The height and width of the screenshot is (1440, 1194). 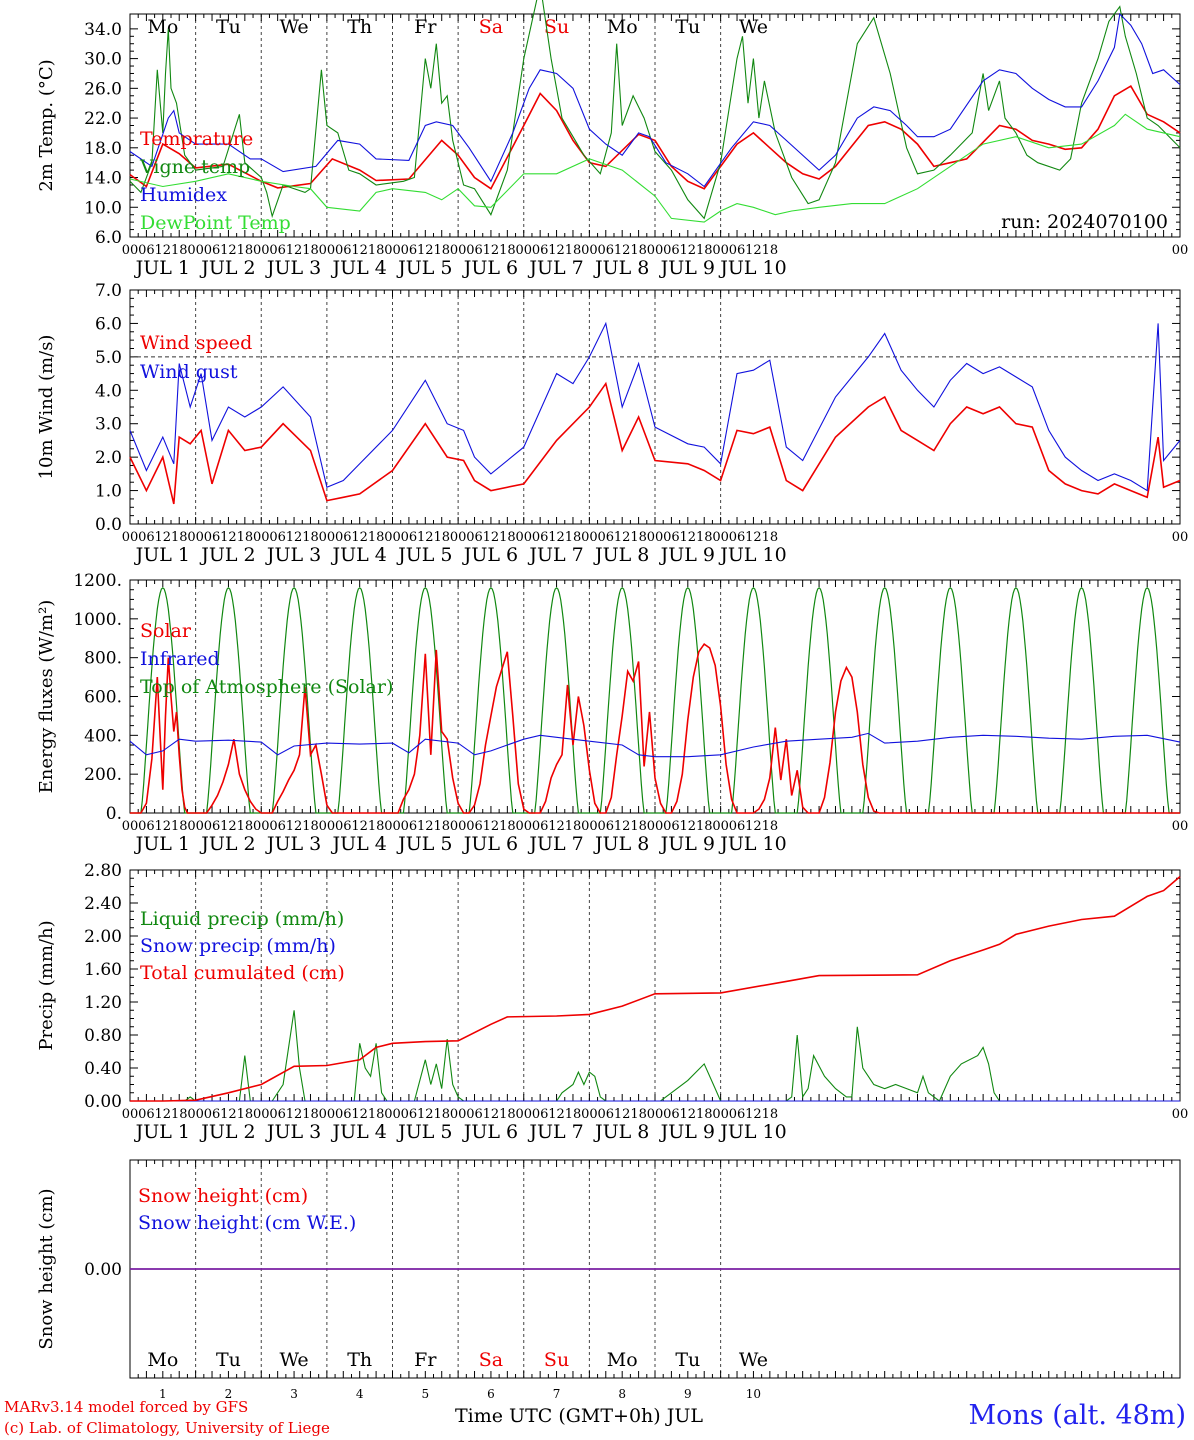 What do you see at coordinates (655, 125) in the screenshot?
I see `plot-frame` at bounding box center [655, 125].